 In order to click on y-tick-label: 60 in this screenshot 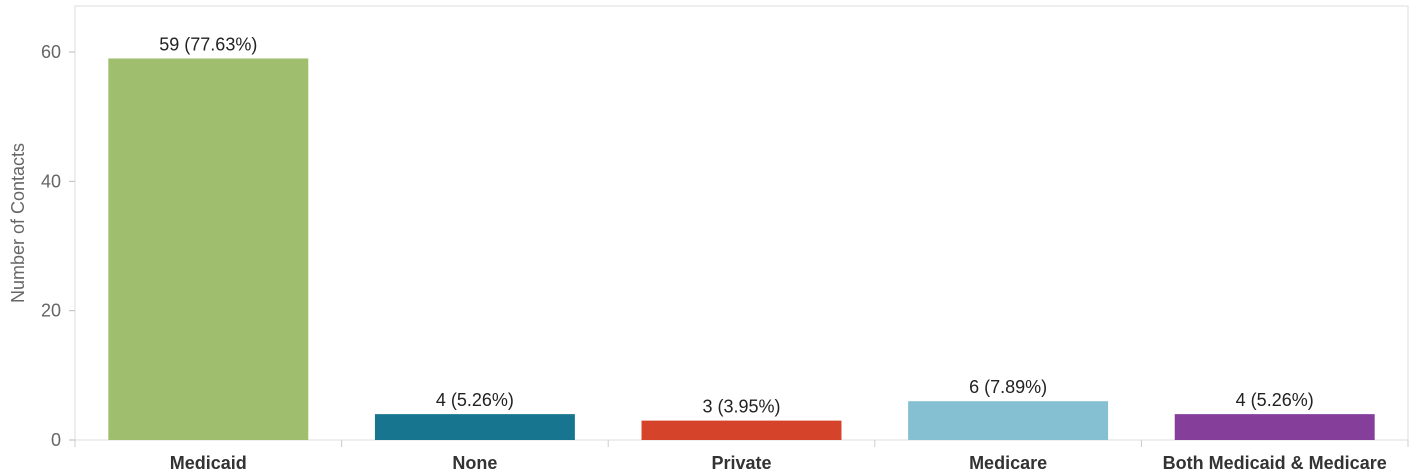, I will do `click(51, 52)`.